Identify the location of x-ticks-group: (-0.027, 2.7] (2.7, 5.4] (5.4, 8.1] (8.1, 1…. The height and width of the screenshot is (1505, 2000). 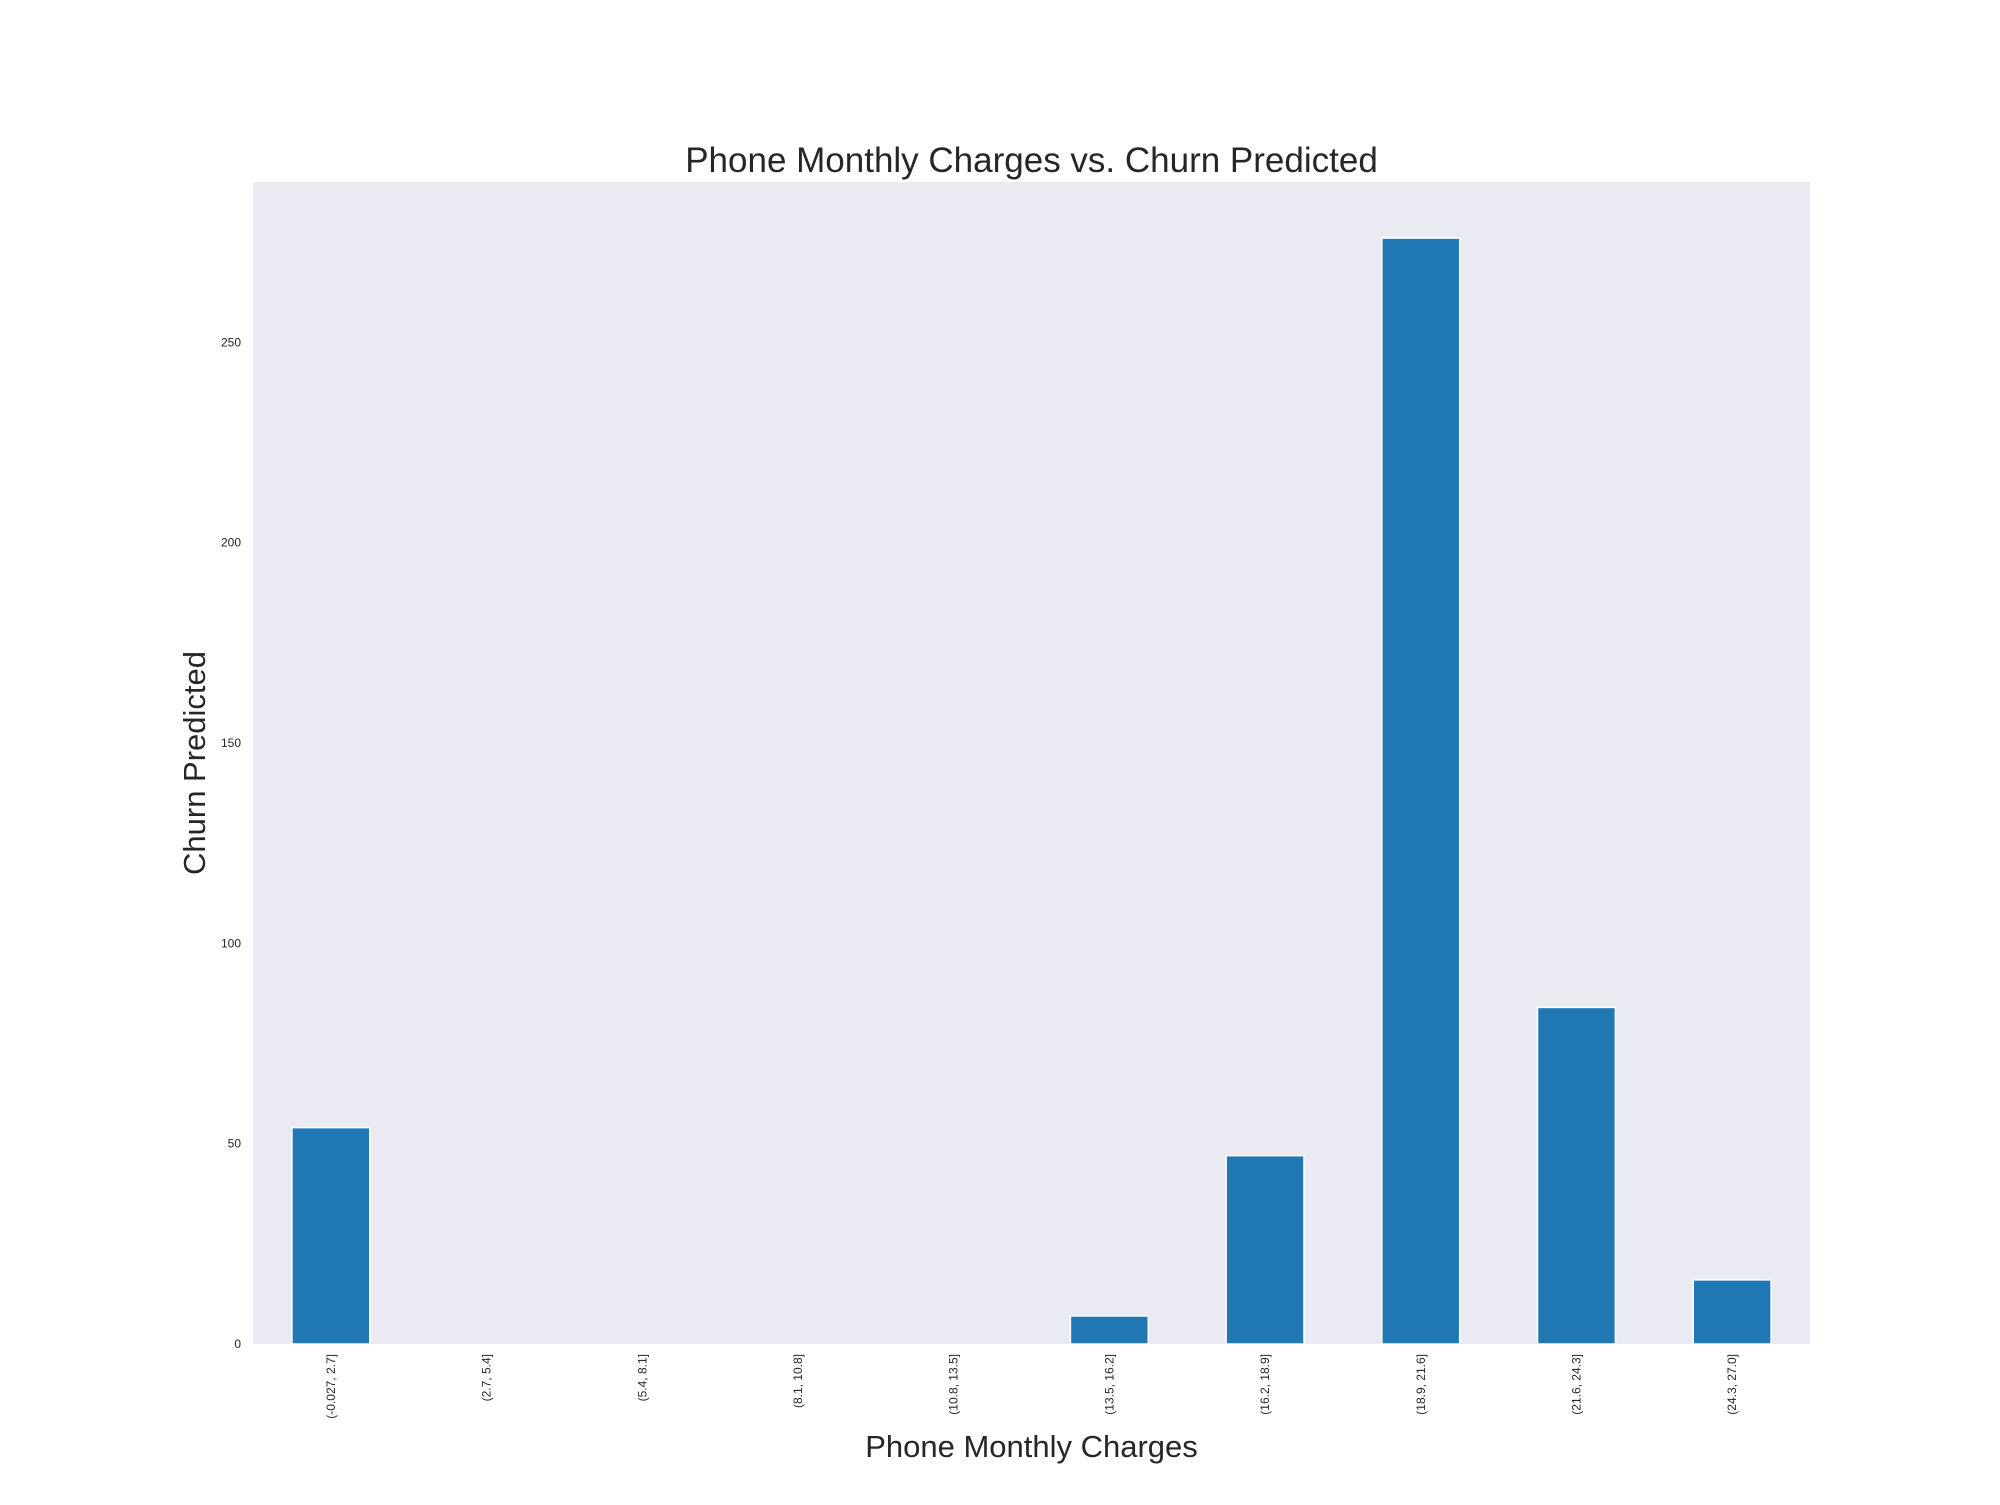
(1031, 1386).